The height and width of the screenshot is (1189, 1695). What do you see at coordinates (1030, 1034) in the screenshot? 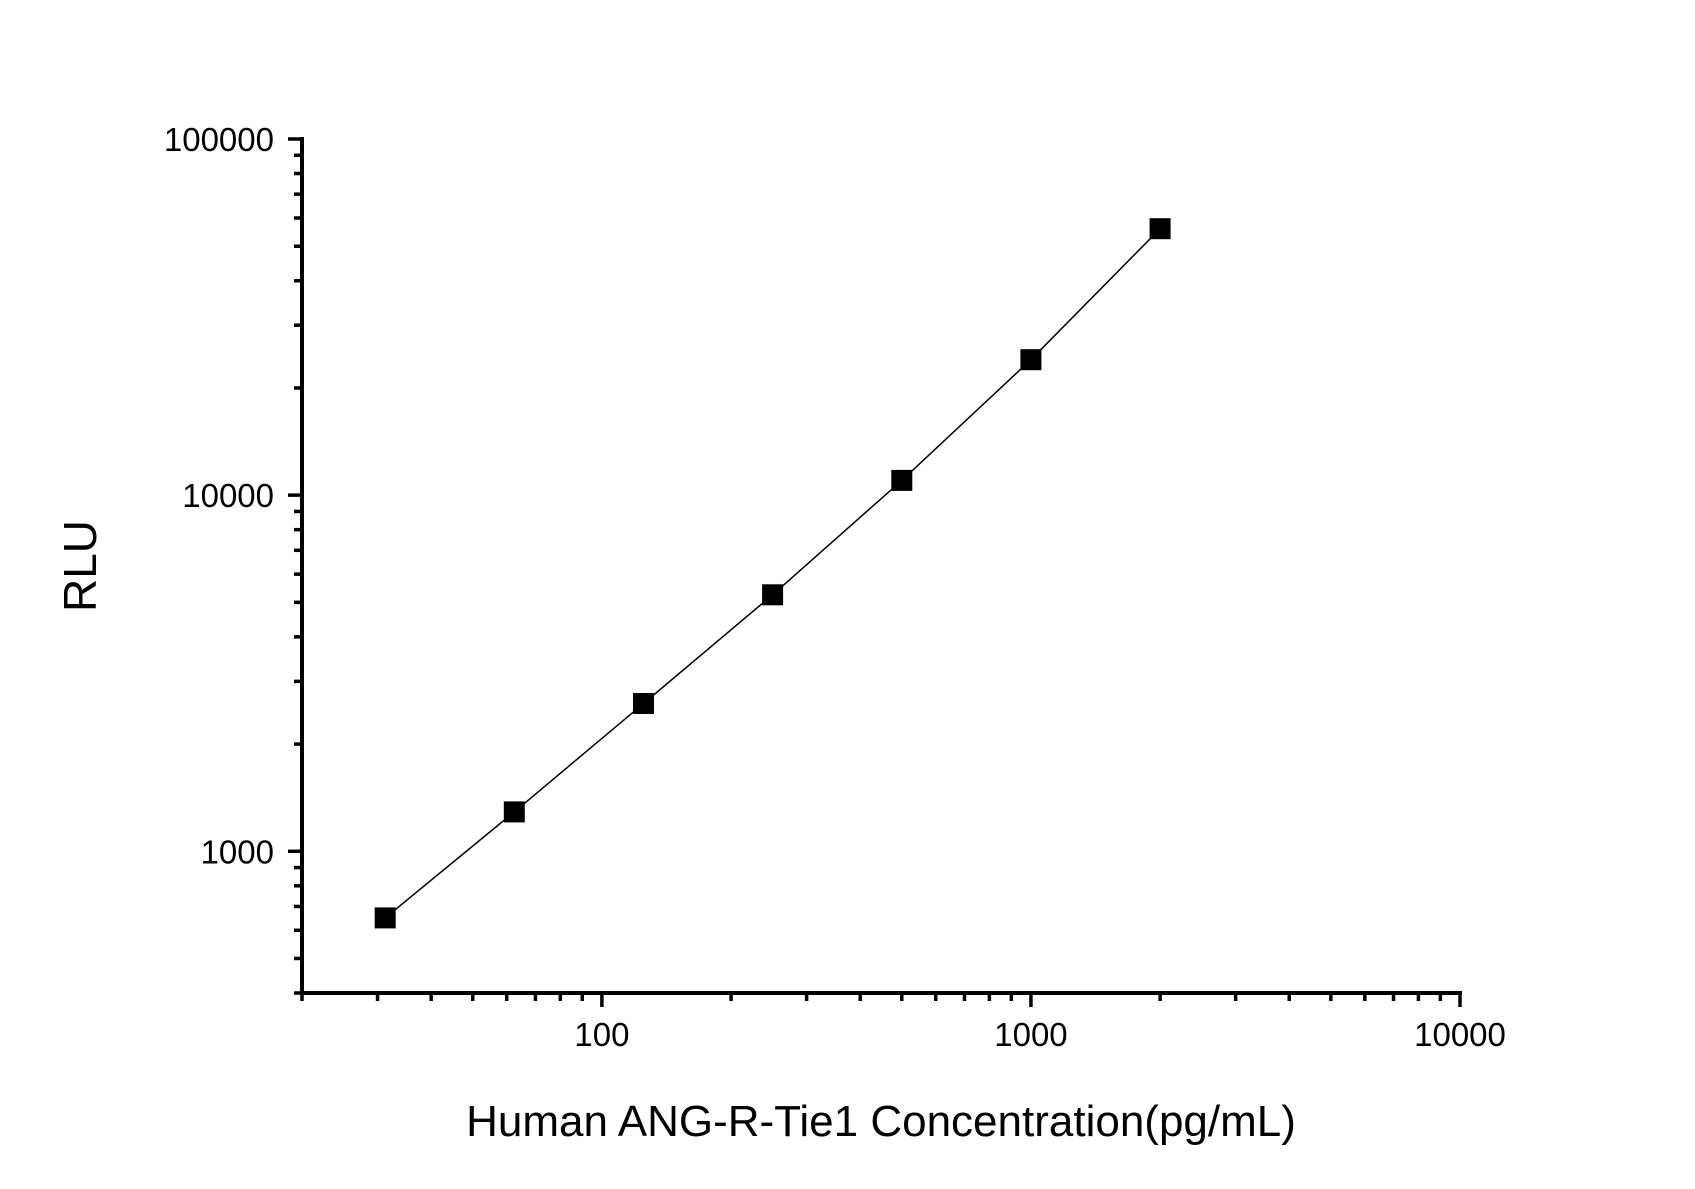
I see `x-tick-label: 1000` at bounding box center [1030, 1034].